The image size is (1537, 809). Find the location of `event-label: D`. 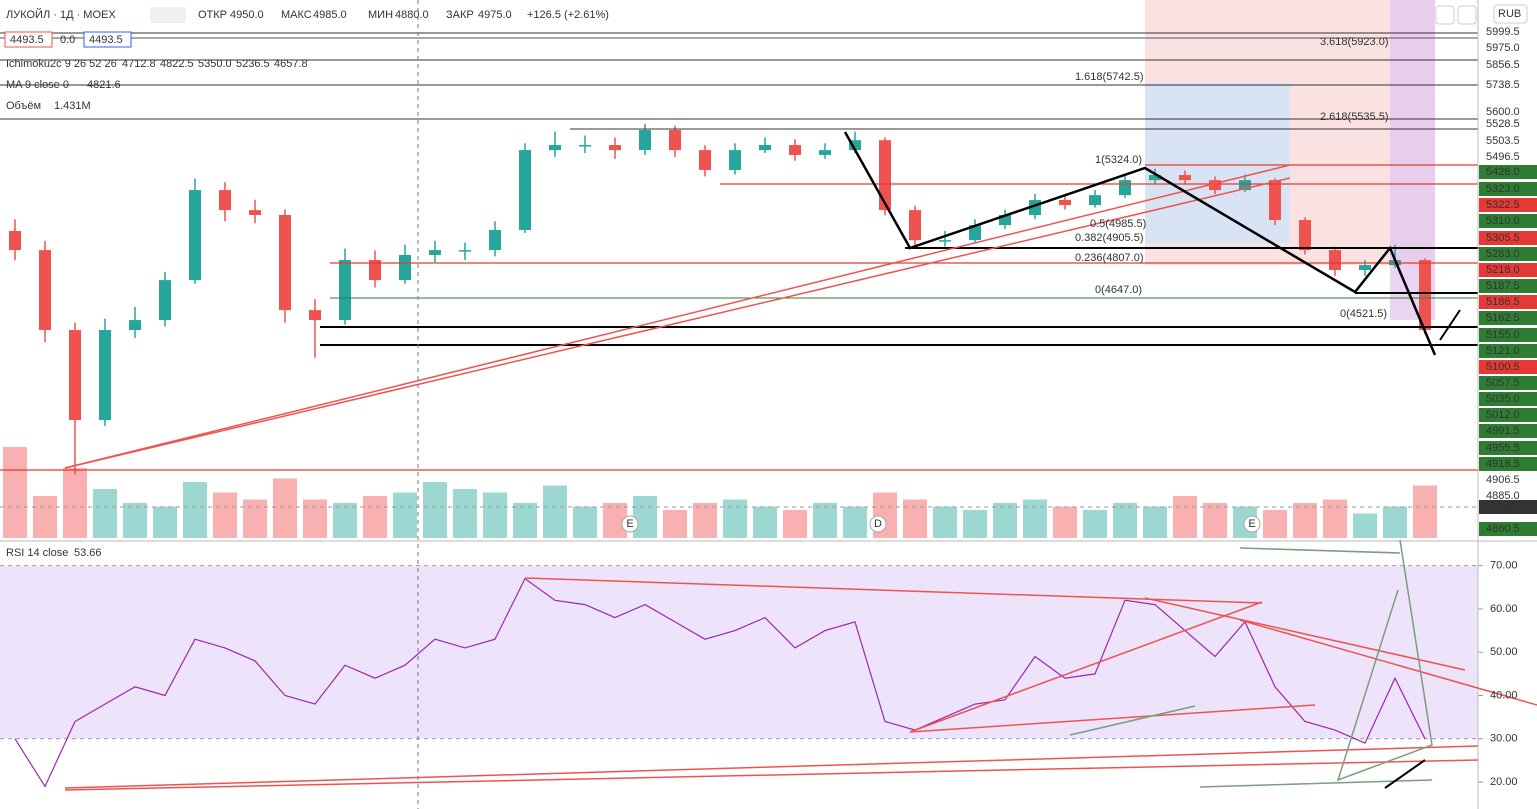

event-label: D is located at coordinates (878, 524).